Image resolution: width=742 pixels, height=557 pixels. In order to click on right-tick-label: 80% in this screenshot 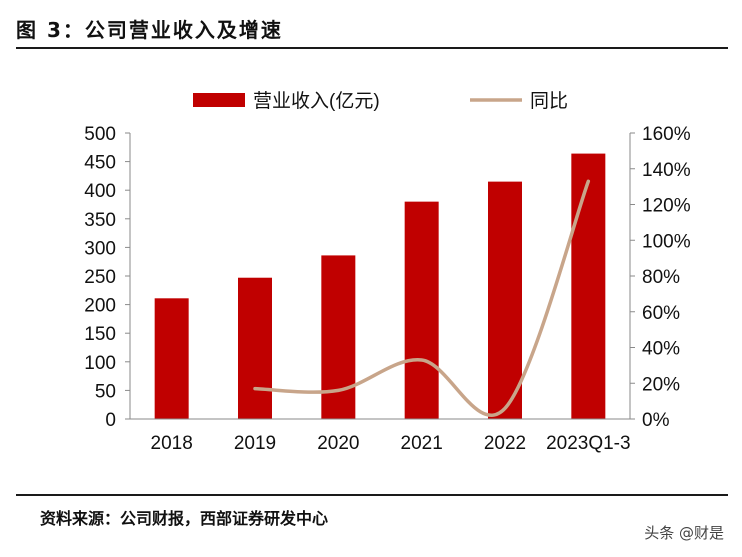, I will do `click(661, 277)`.